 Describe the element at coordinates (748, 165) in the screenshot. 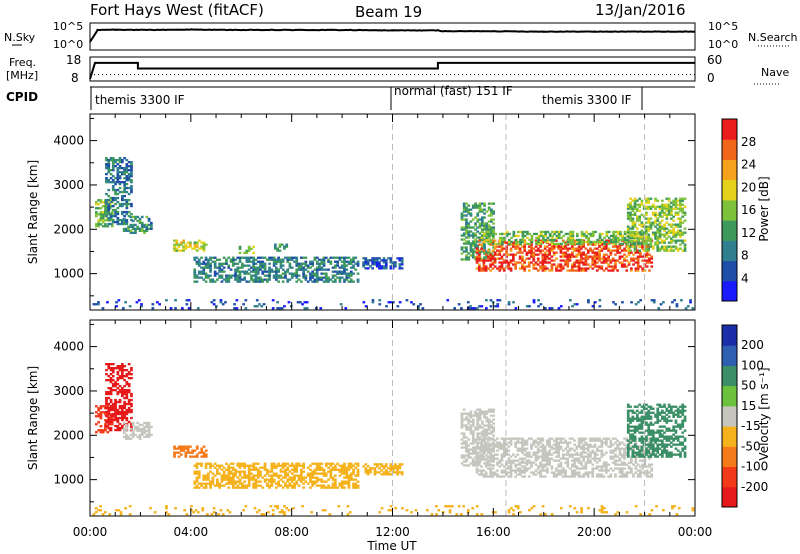

I see `colorbar-tick-label: 24` at that location.